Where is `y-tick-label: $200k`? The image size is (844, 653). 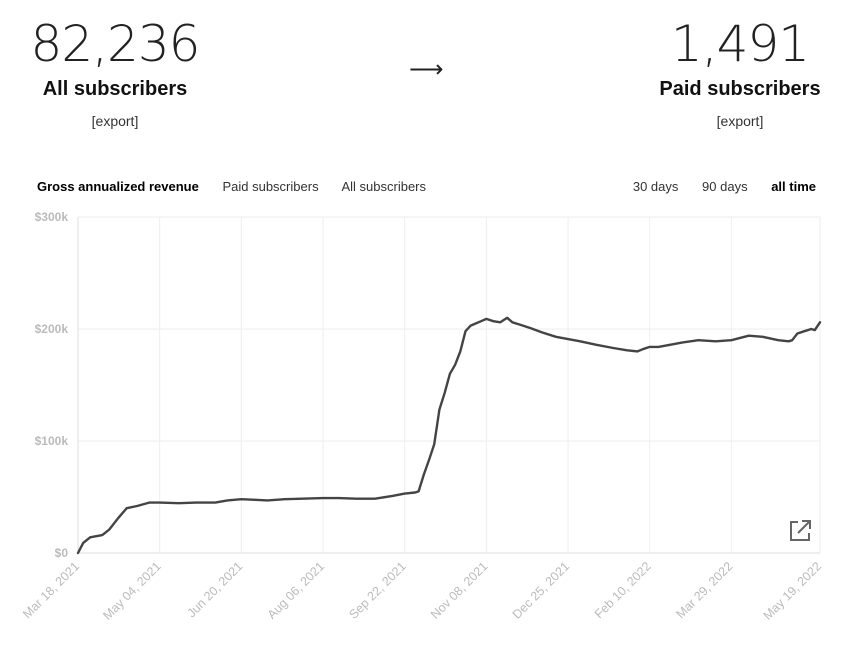 y-tick-label: $200k is located at coordinates (52, 329).